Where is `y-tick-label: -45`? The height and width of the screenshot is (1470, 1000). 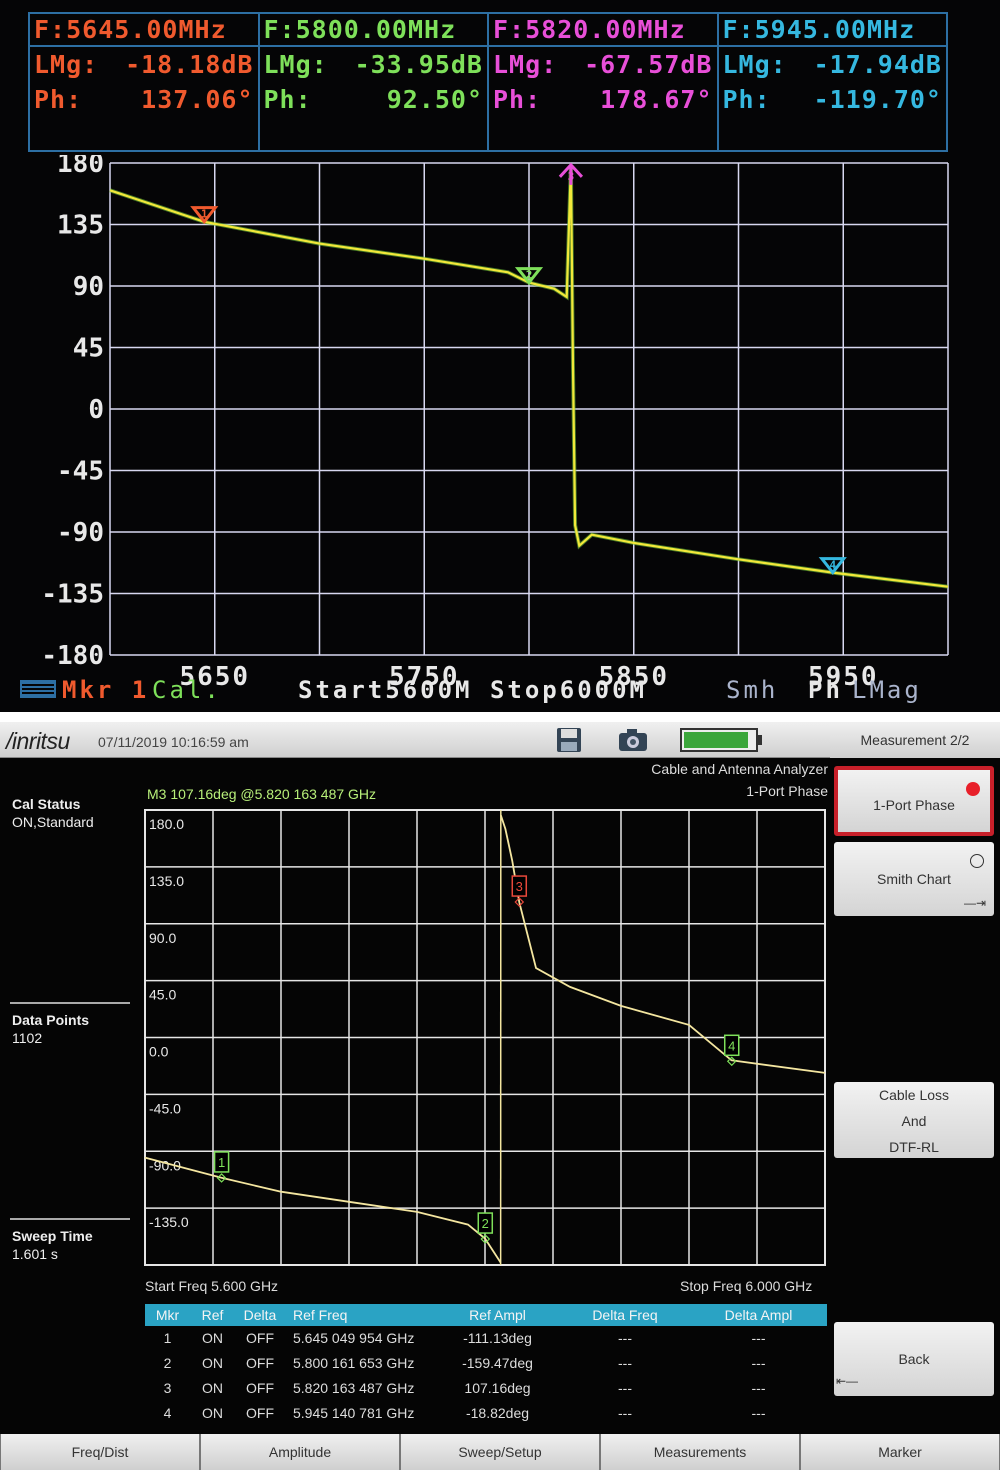
y-tick-label: -45 is located at coordinates (80, 472).